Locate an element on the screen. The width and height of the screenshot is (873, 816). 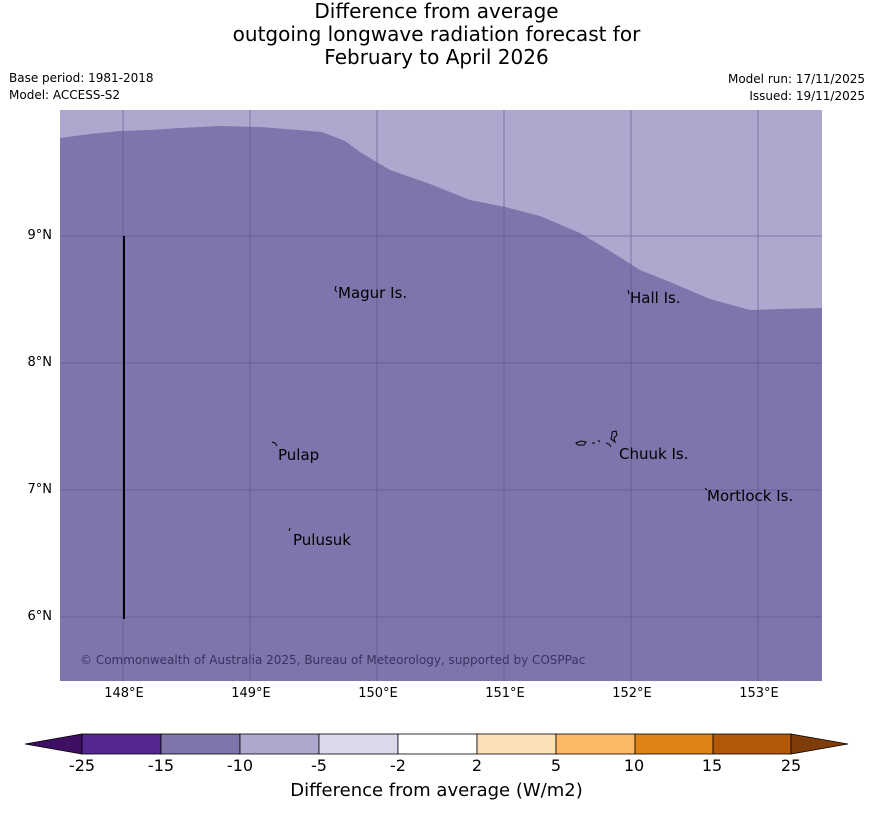
title-line-2: outgoing longwave radiation forecast for is located at coordinates (436, 34).